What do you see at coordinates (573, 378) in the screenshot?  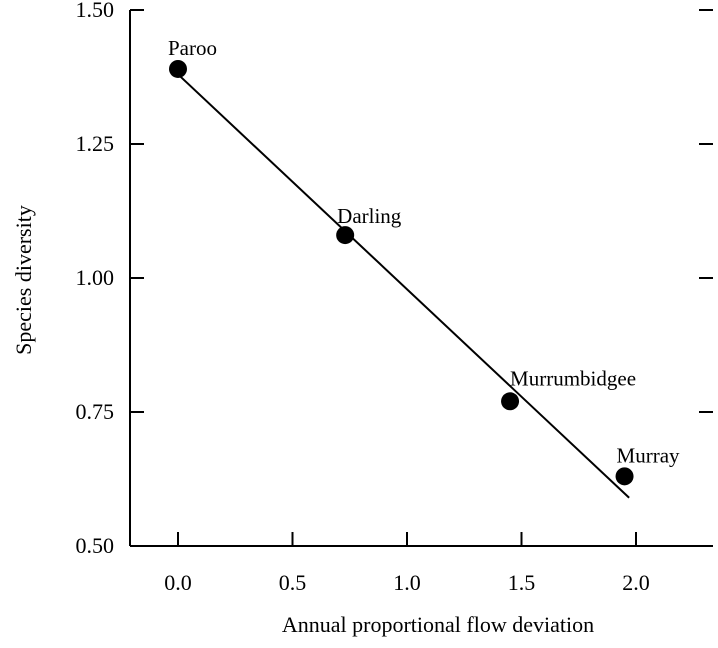 I see `point-label: Murrumbidgee` at bounding box center [573, 378].